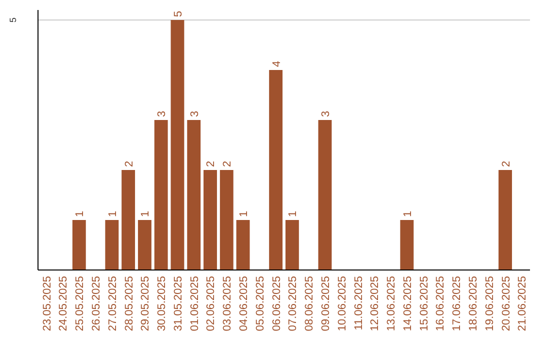  Describe the element at coordinates (375, 304) in the screenshot. I see `x-tick-label: 12.06.2025` at that location.